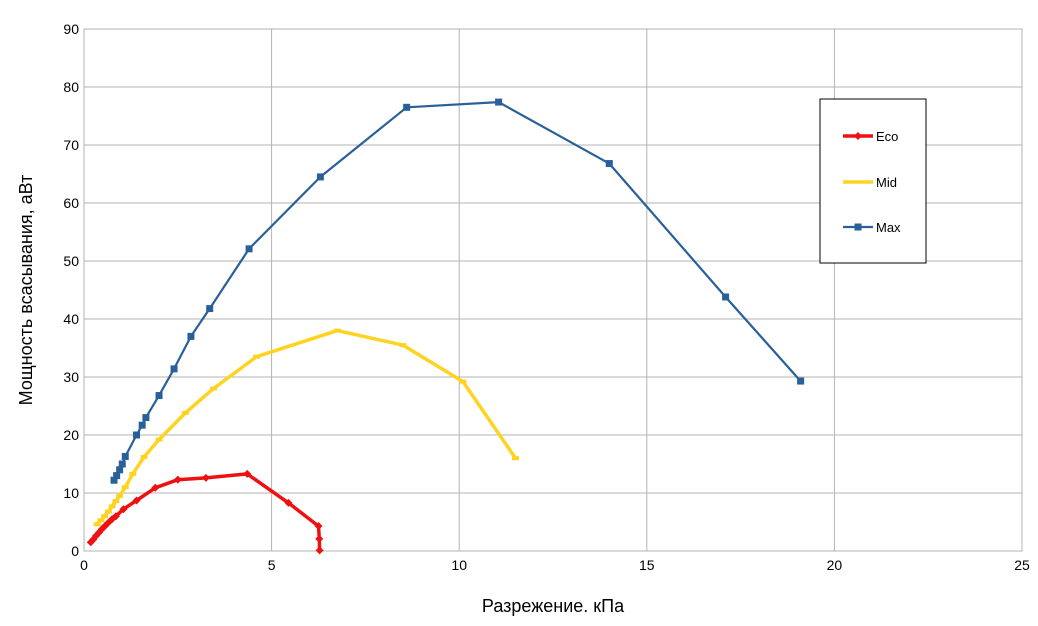 The width and height of the screenshot is (1038, 626). Describe the element at coordinates (71, 87) in the screenshot. I see `y-tick-label: 80` at that location.